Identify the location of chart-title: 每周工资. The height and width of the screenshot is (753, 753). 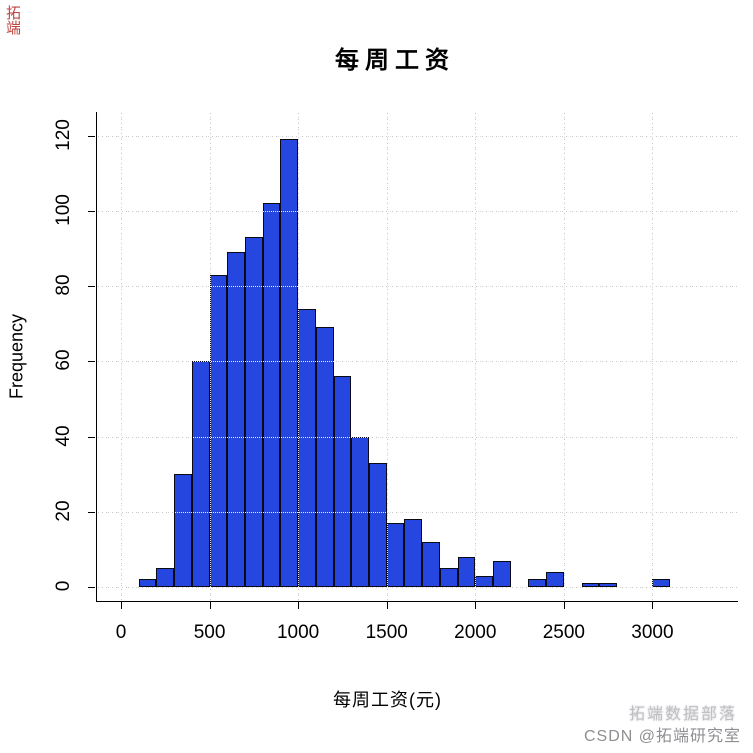
(395, 59).